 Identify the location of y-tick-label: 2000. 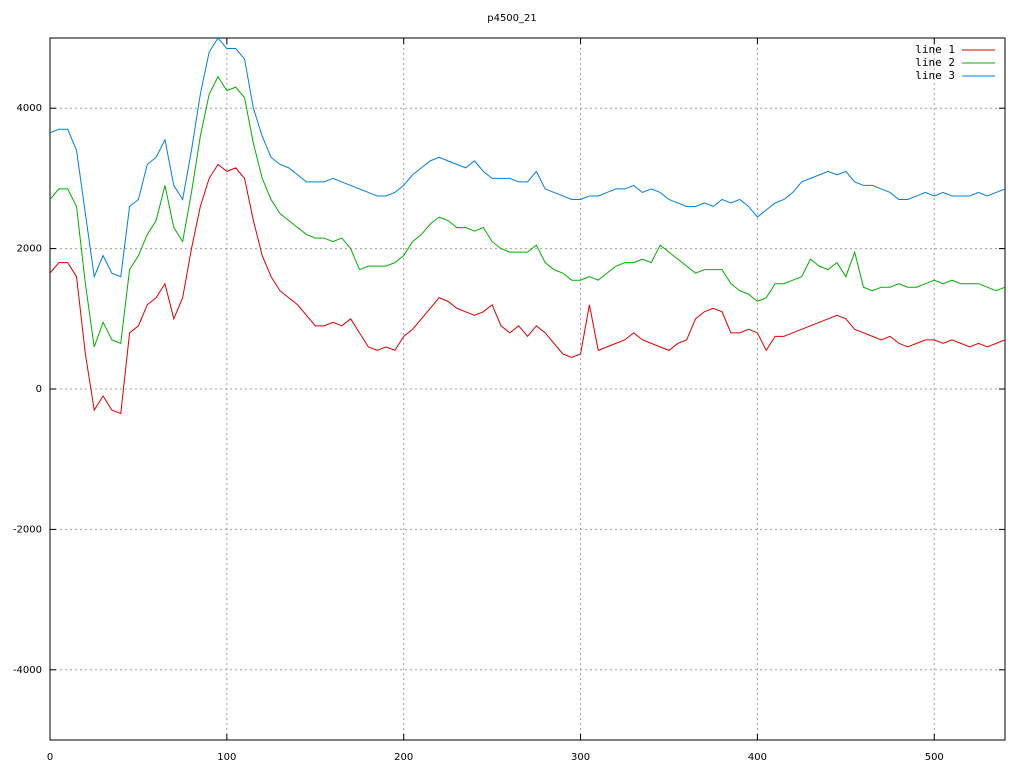
(29, 249).